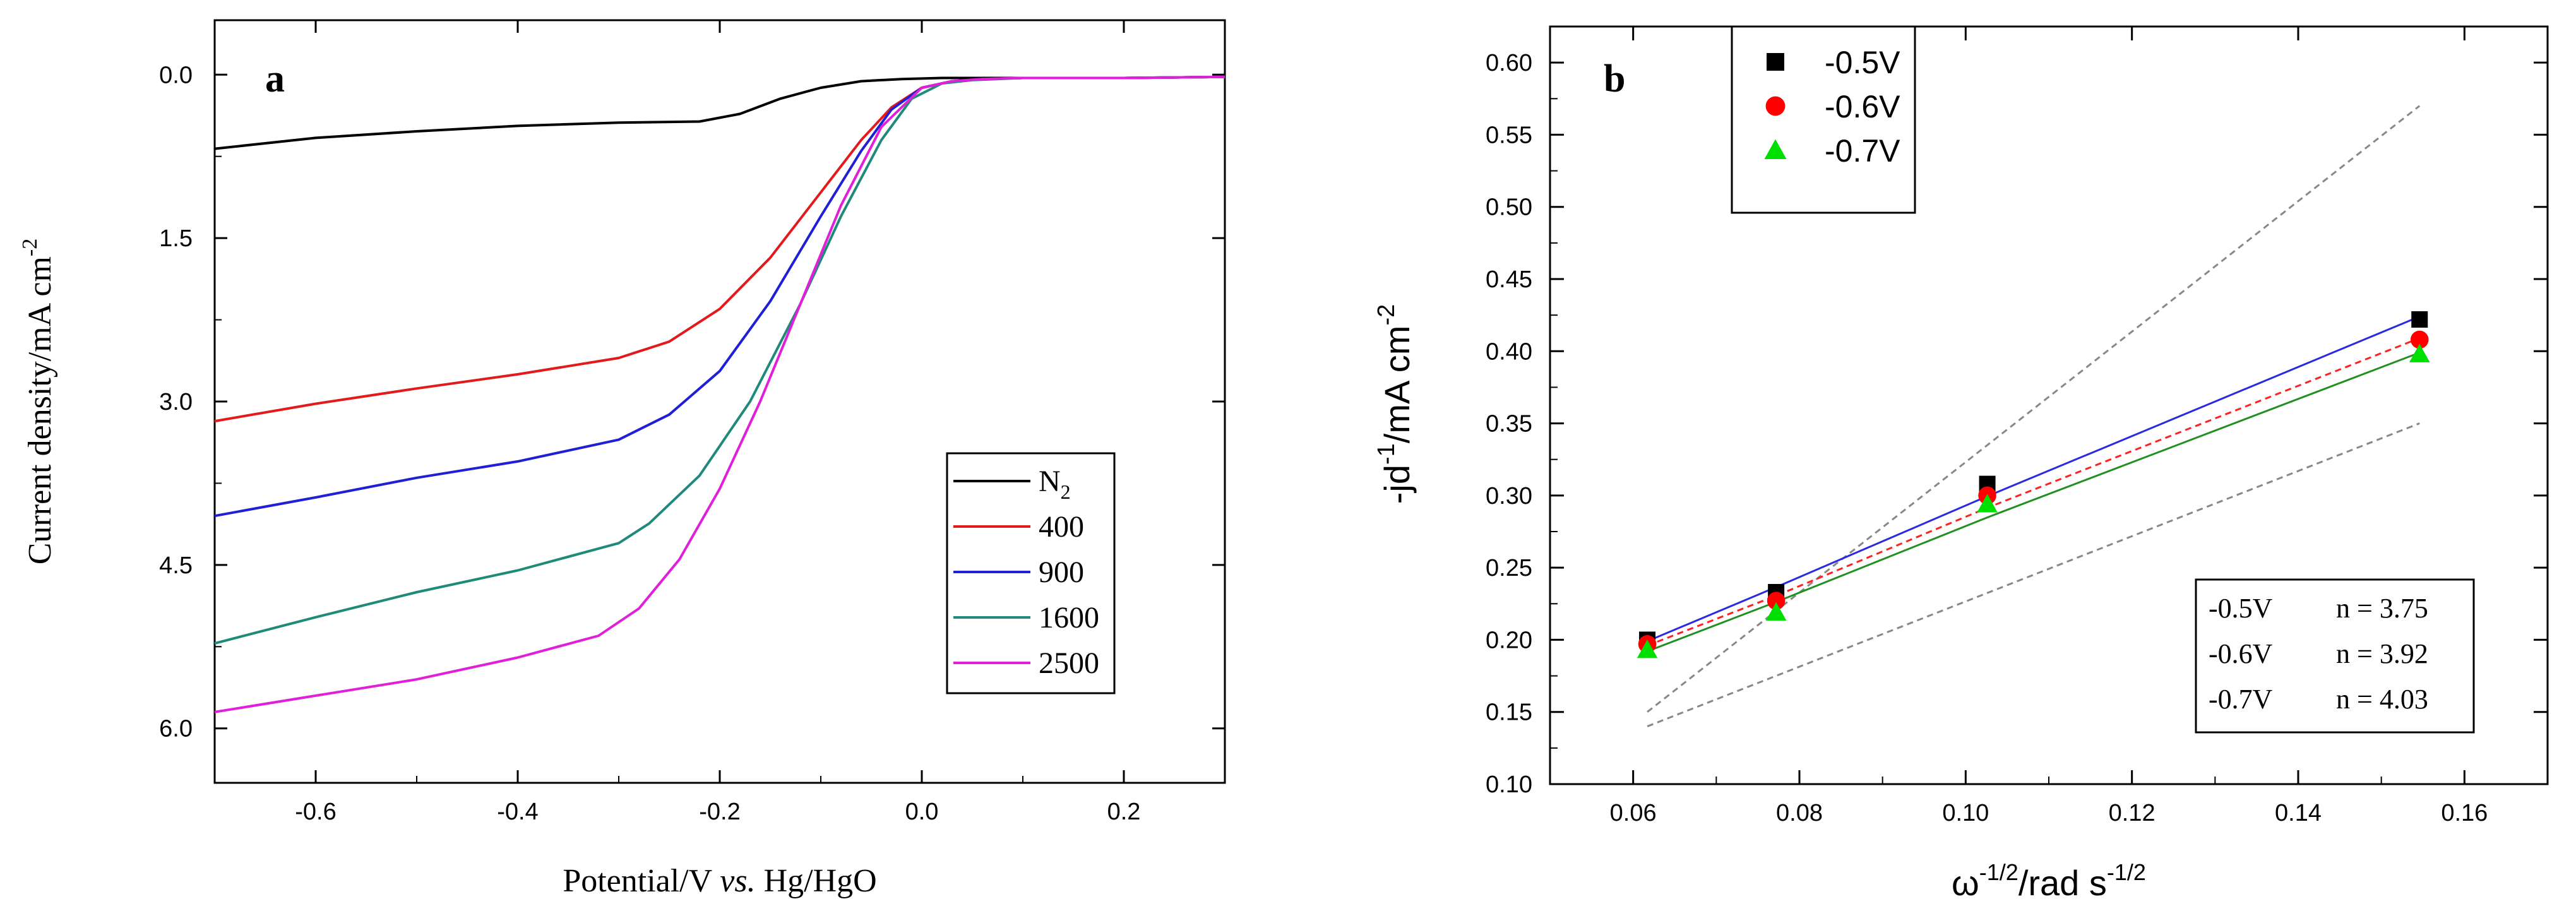 The image size is (2576, 911). I want to click on y-axis-label-b: -jd-1/mA cm-2, so click(1395, 404).